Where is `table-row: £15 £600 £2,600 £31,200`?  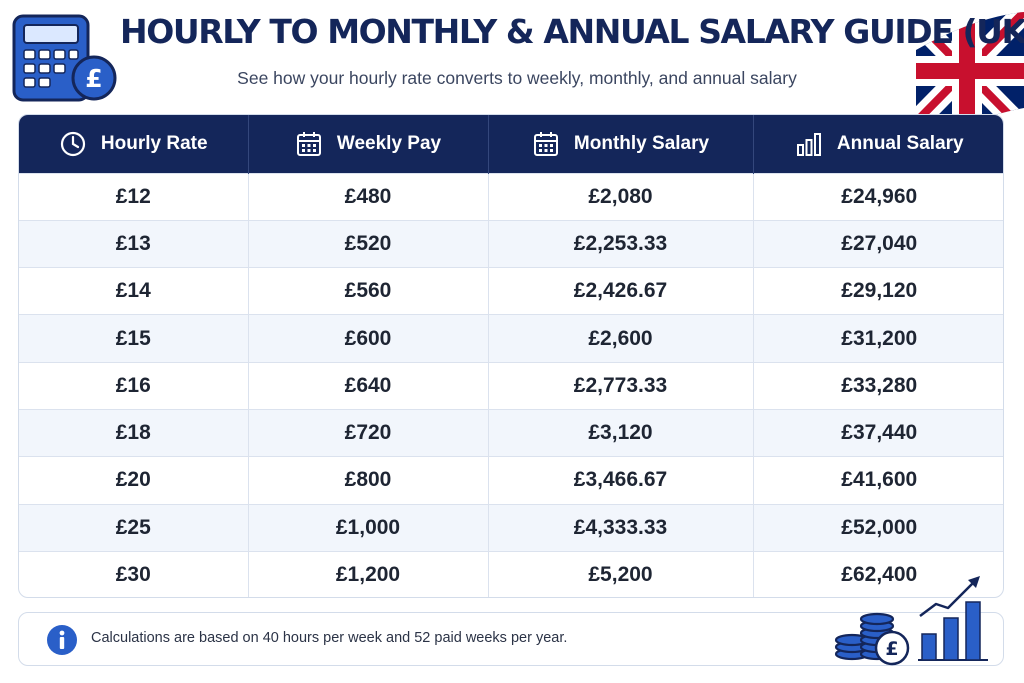 table-row: £15 £600 £2,600 £31,200 is located at coordinates (511, 338).